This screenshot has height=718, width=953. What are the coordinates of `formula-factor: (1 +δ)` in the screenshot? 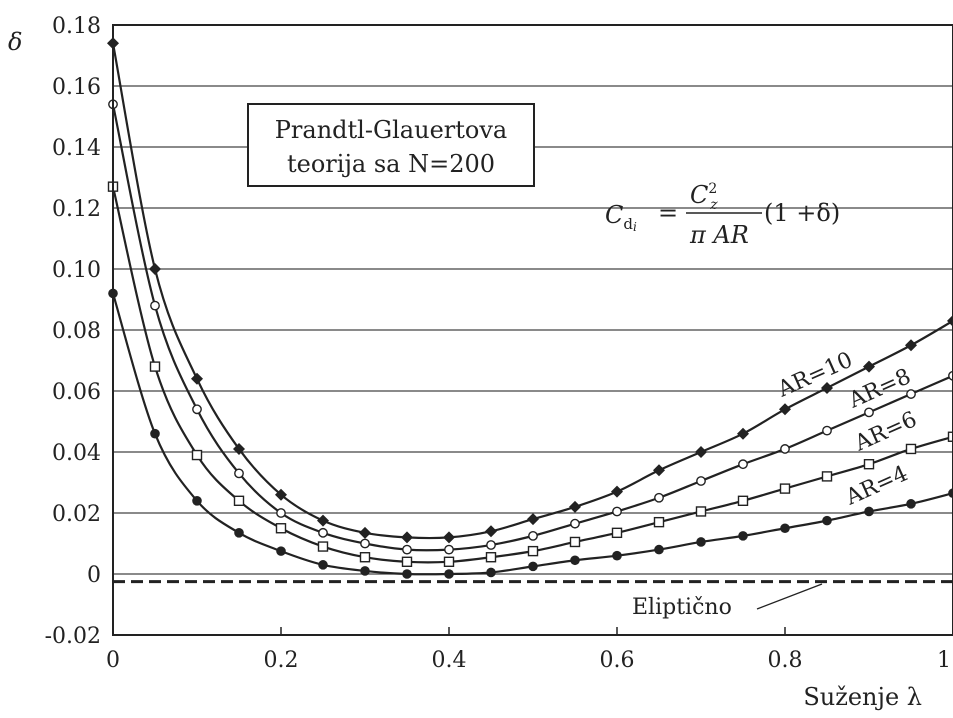 It's located at (802, 213).